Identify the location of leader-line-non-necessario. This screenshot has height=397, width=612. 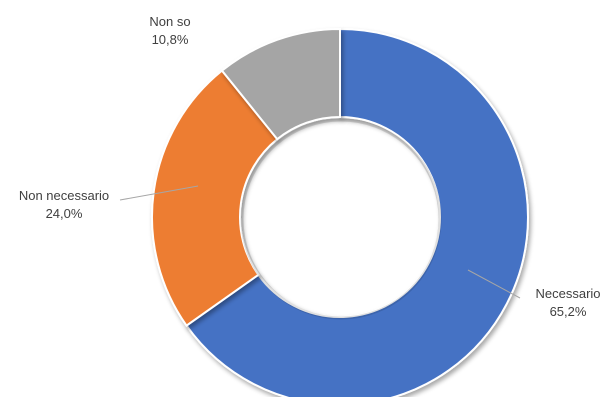
(159, 193).